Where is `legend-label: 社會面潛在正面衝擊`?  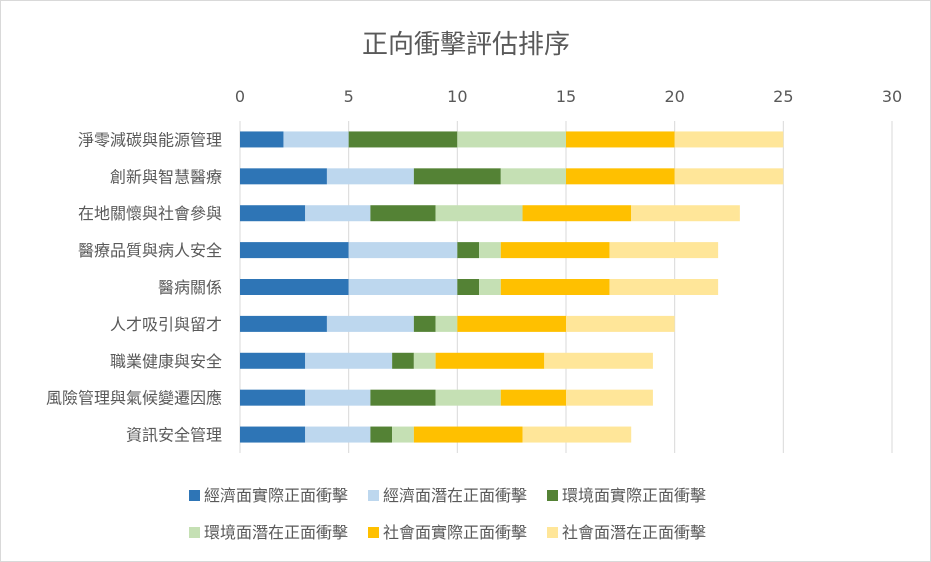
legend-label: 社會面潛在正面衝擊 is located at coordinates (634, 532).